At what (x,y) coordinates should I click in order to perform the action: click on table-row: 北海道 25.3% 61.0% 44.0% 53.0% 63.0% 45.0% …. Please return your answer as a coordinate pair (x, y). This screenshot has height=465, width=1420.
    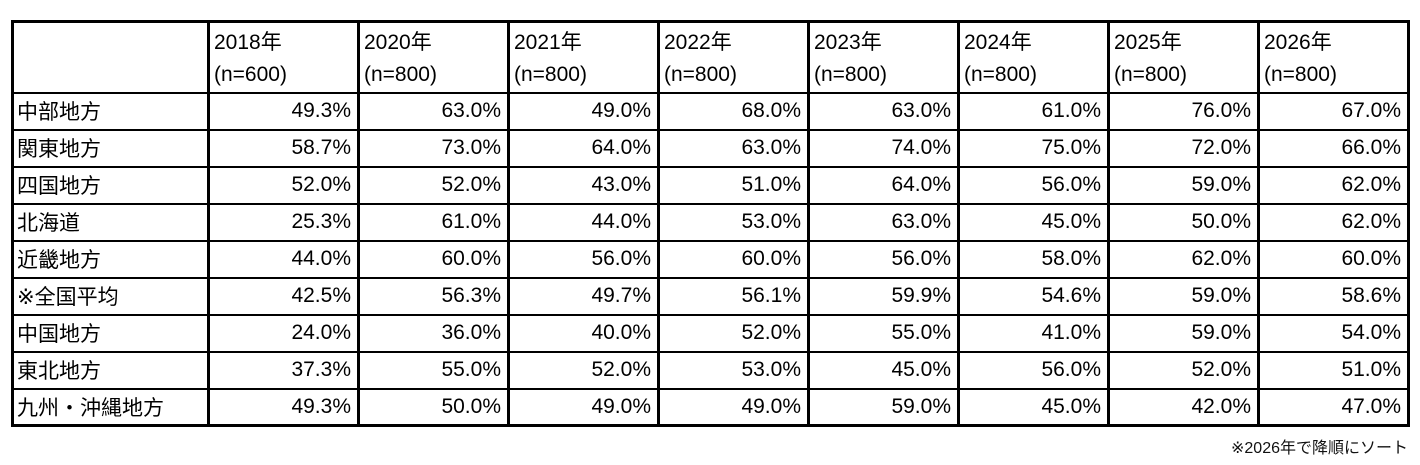
    Looking at the image, I should click on (710, 222).